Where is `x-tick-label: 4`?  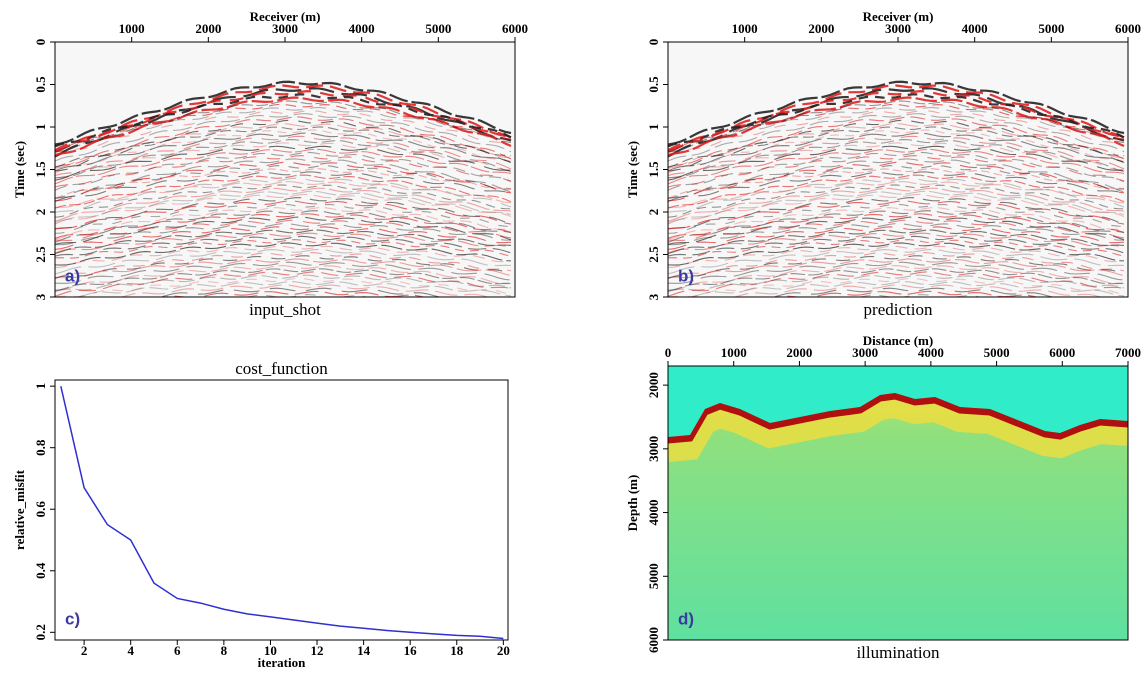
x-tick-label: 4 is located at coordinates (130, 650).